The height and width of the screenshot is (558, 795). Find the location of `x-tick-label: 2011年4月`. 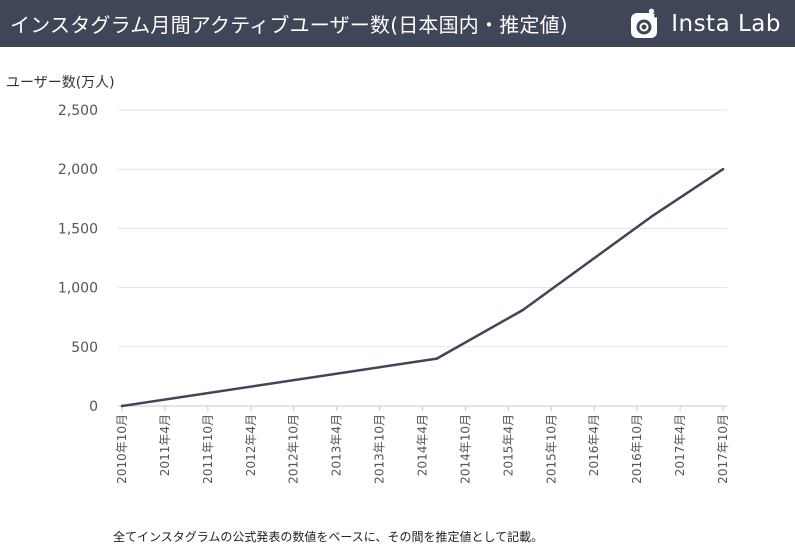

x-tick-label: 2011年4月 is located at coordinates (165, 445).